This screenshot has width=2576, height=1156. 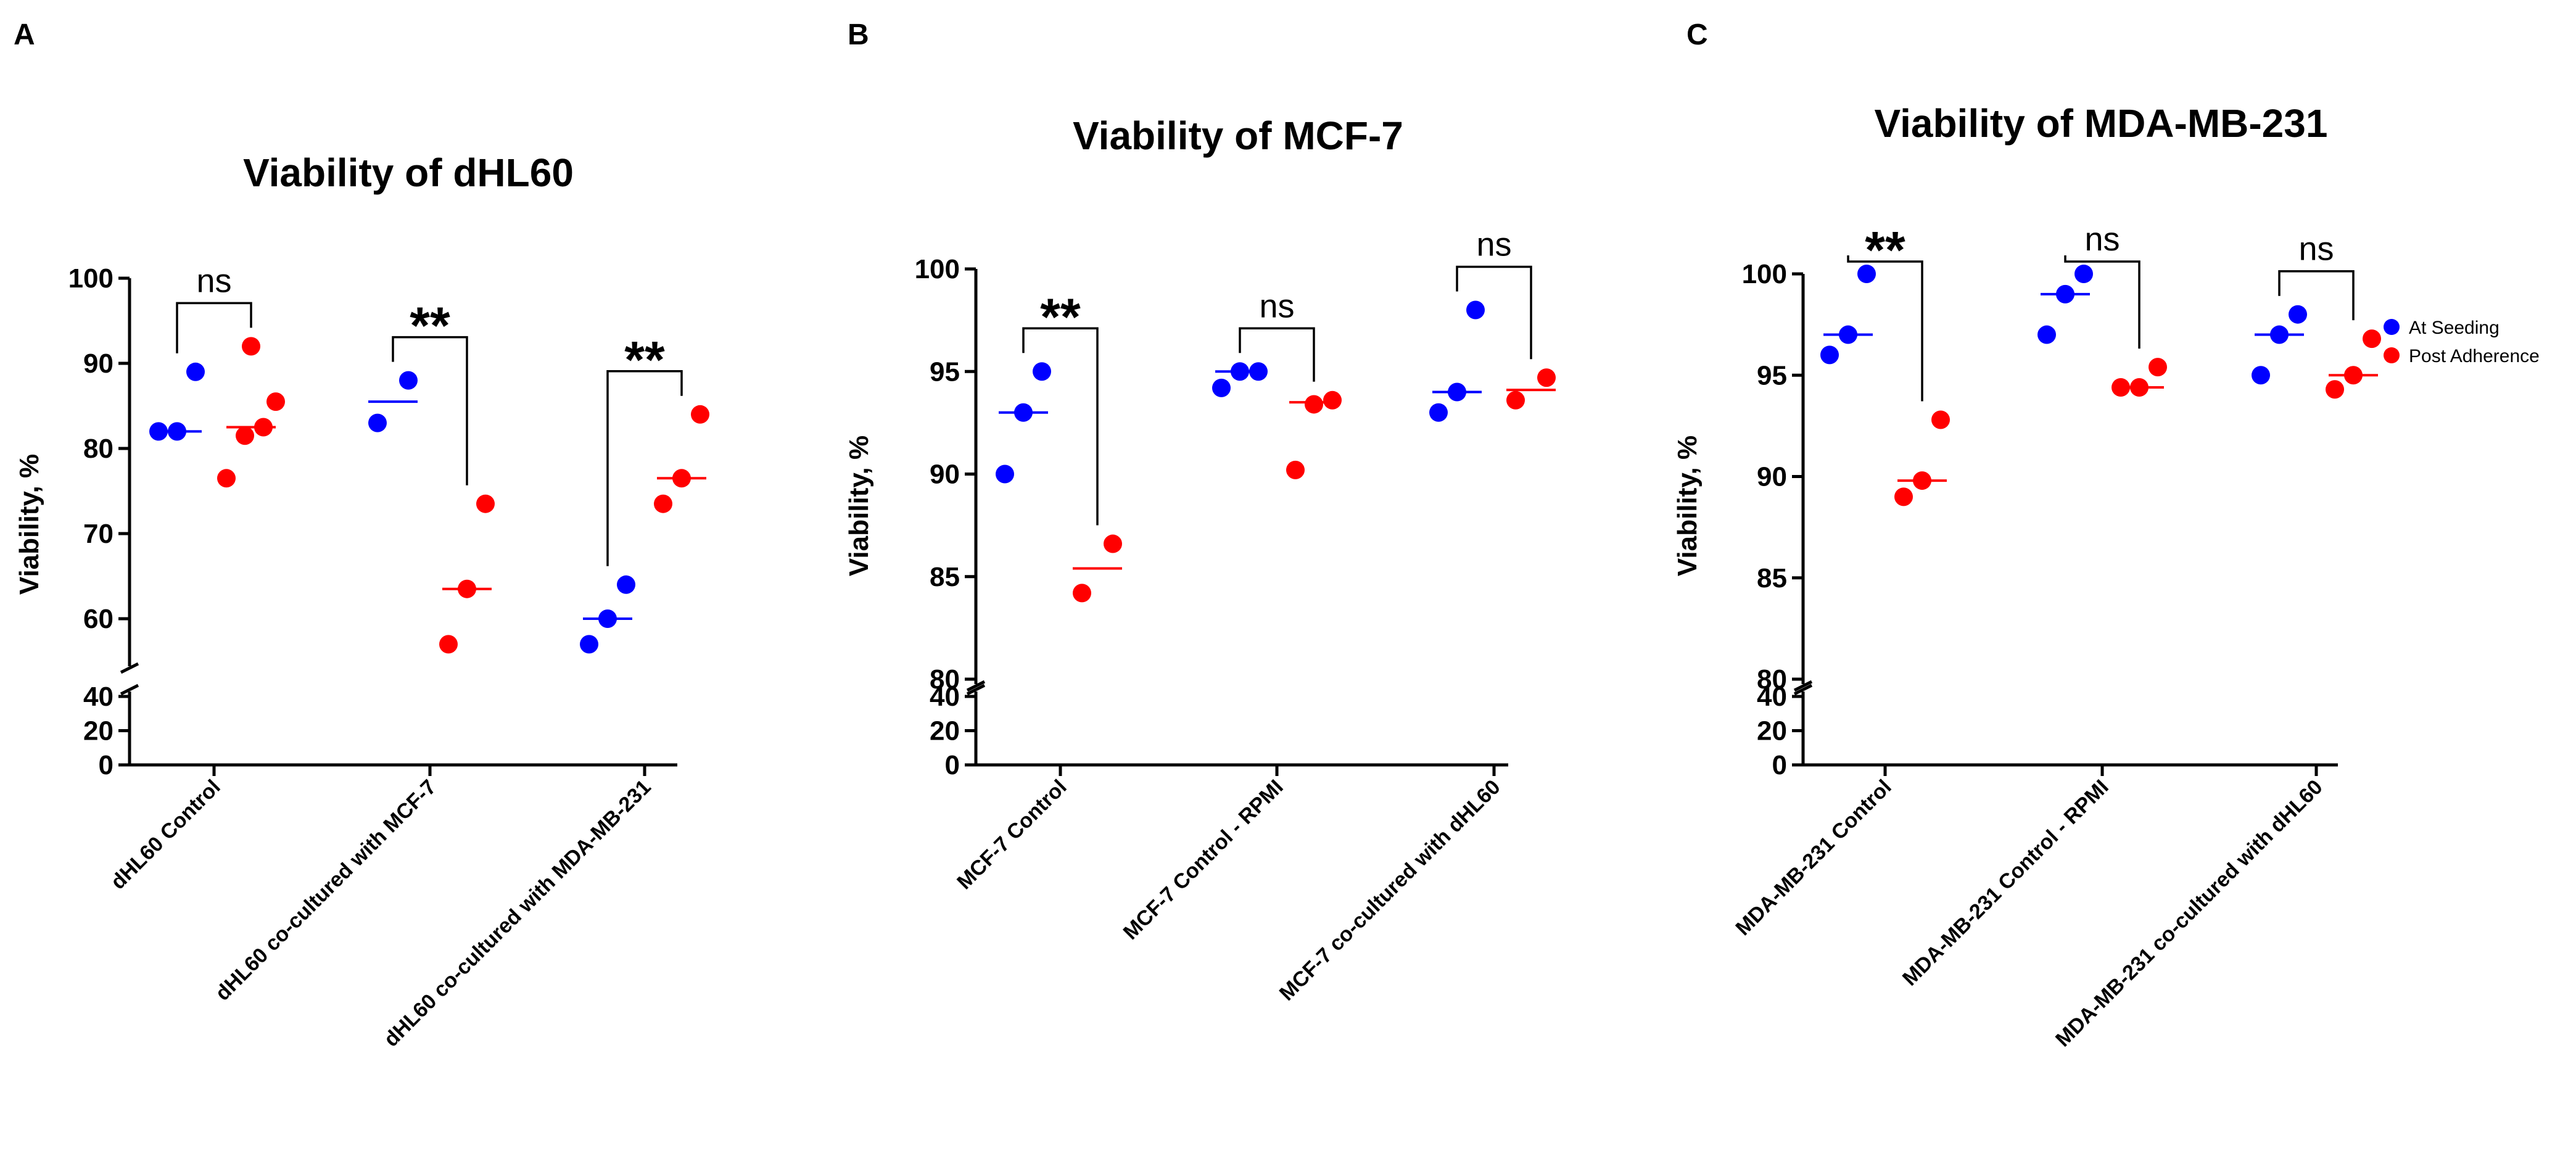 What do you see at coordinates (326, 890) in the screenshot?
I see `x-tick-label: dHL60 co-cultured with MCF-7` at bounding box center [326, 890].